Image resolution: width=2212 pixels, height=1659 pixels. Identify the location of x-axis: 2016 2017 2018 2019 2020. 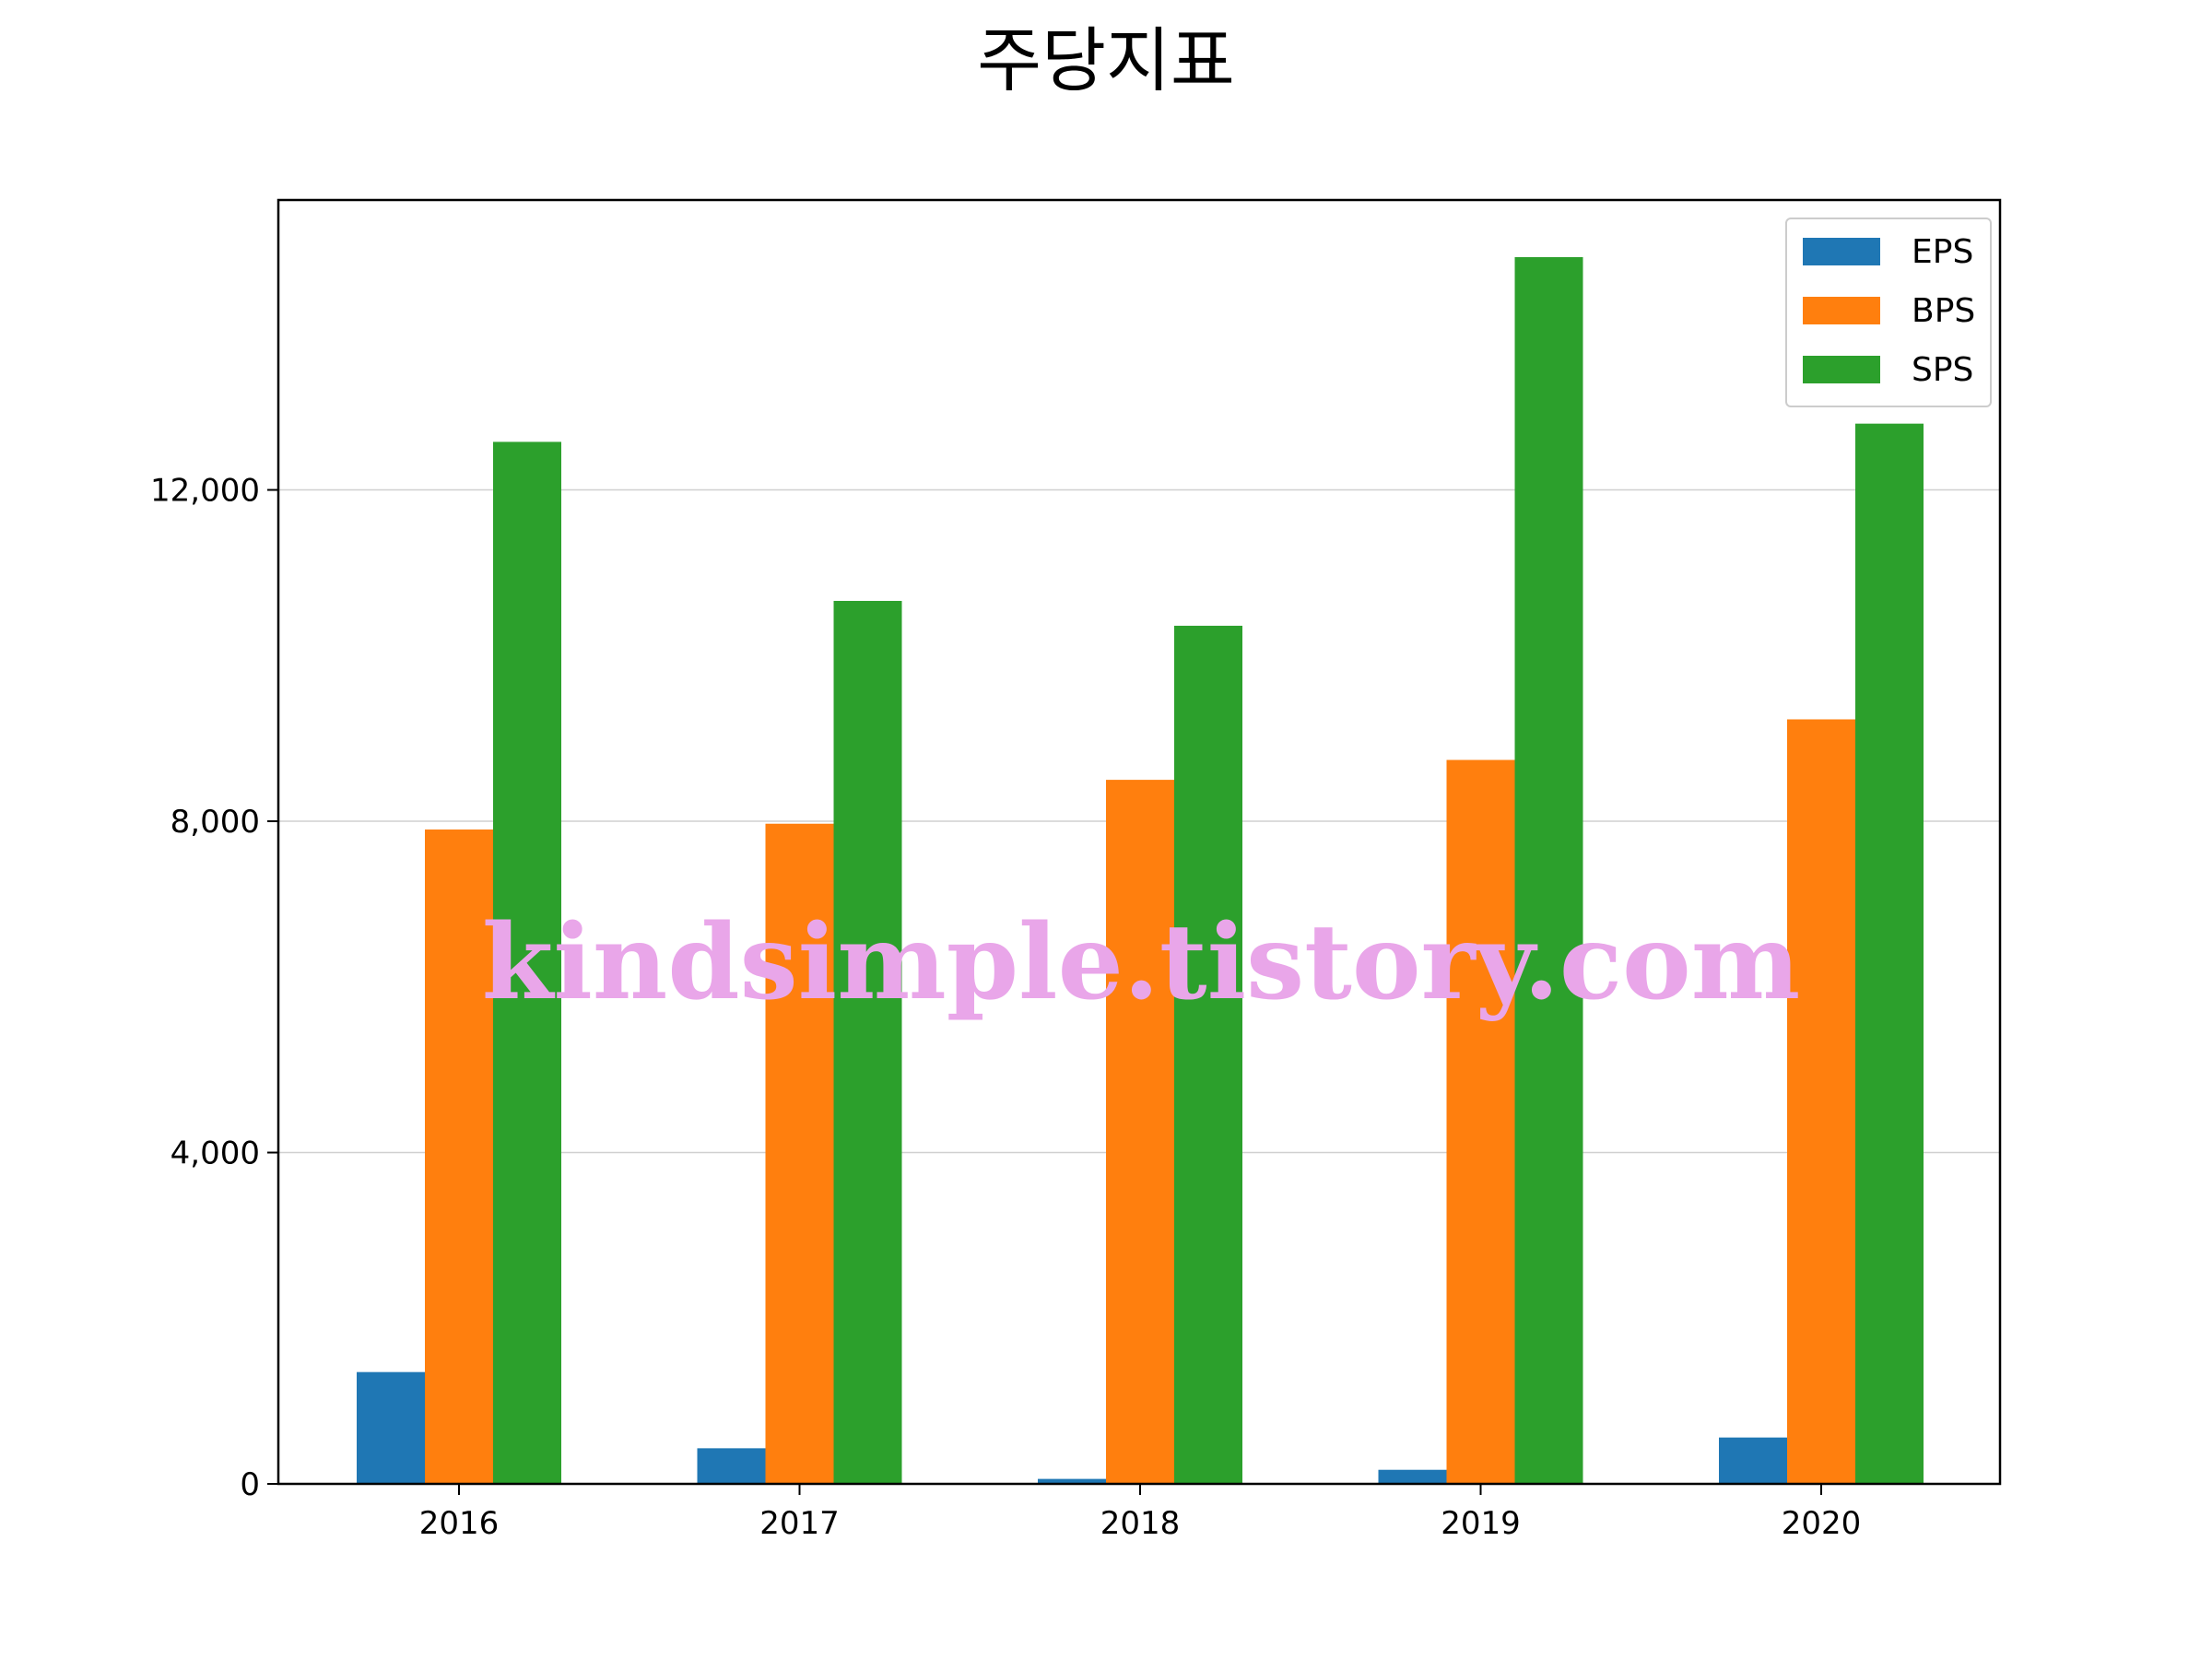
(1140, 1513).